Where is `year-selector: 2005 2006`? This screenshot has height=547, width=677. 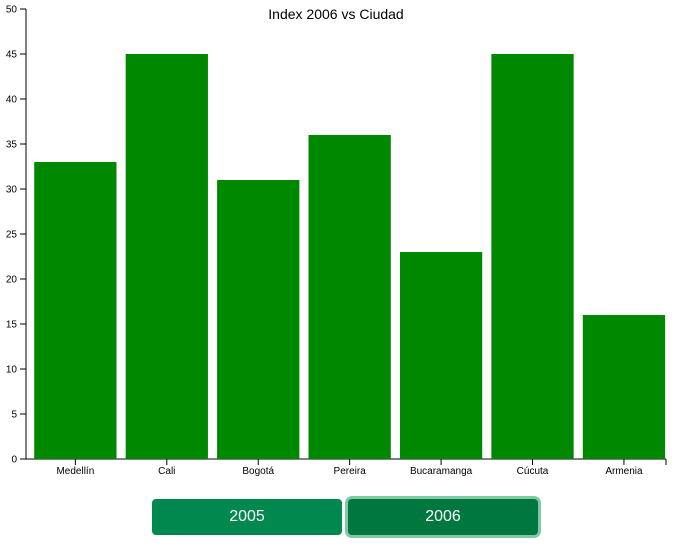 year-selector: 2005 2006 is located at coordinates (347, 519).